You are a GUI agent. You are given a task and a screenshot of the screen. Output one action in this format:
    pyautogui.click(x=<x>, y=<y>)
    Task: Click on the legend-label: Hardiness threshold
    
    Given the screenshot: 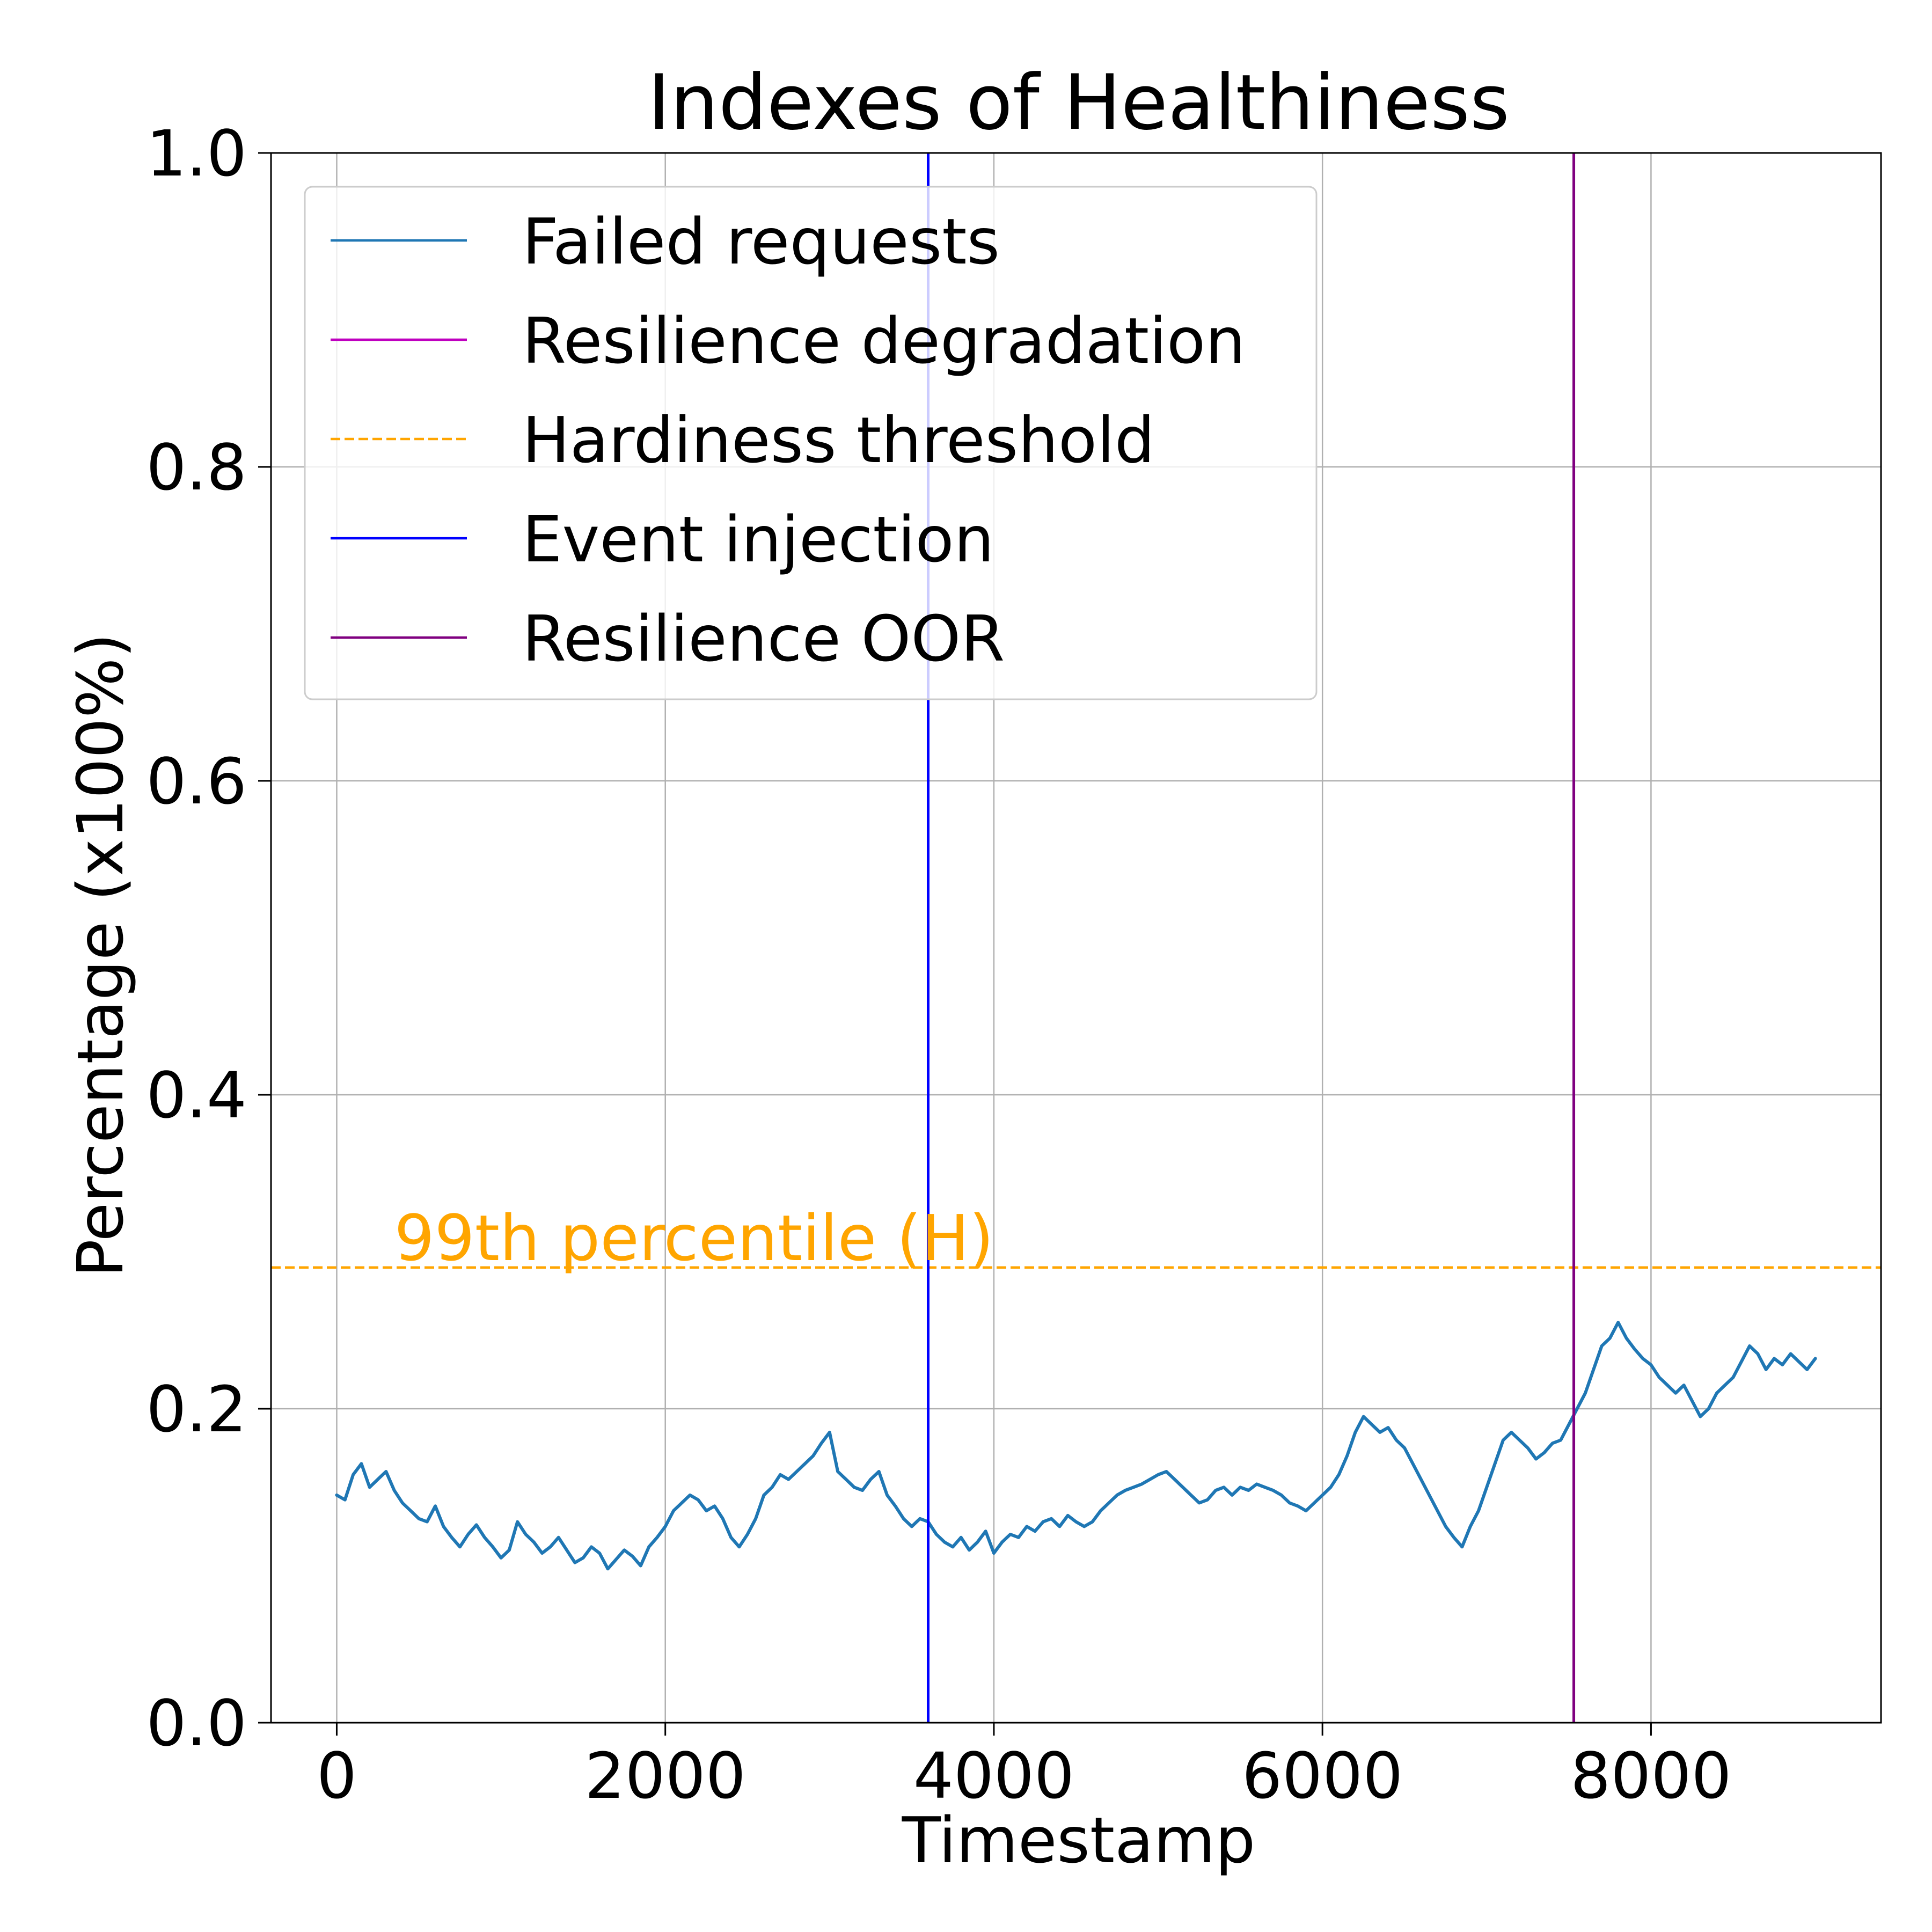 What is the action you would take?
    pyautogui.click(x=838, y=440)
    